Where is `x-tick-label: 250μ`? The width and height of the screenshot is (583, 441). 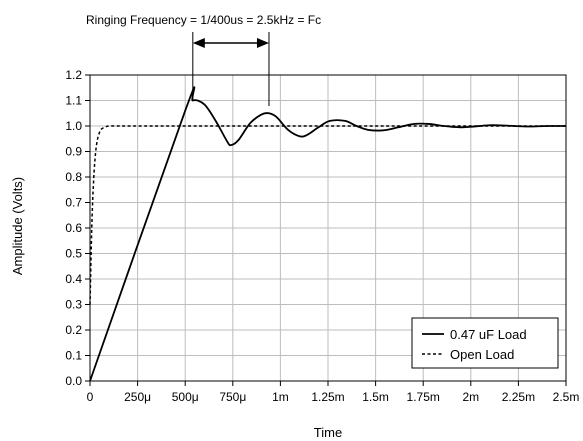
x-tick-label: 250μ is located at coordinates (137, 397).